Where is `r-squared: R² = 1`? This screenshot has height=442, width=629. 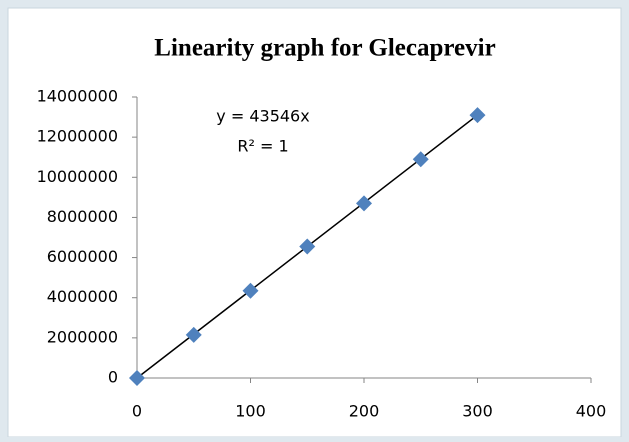
r-squared: R² = 1 is located at coordinates (262, 146).